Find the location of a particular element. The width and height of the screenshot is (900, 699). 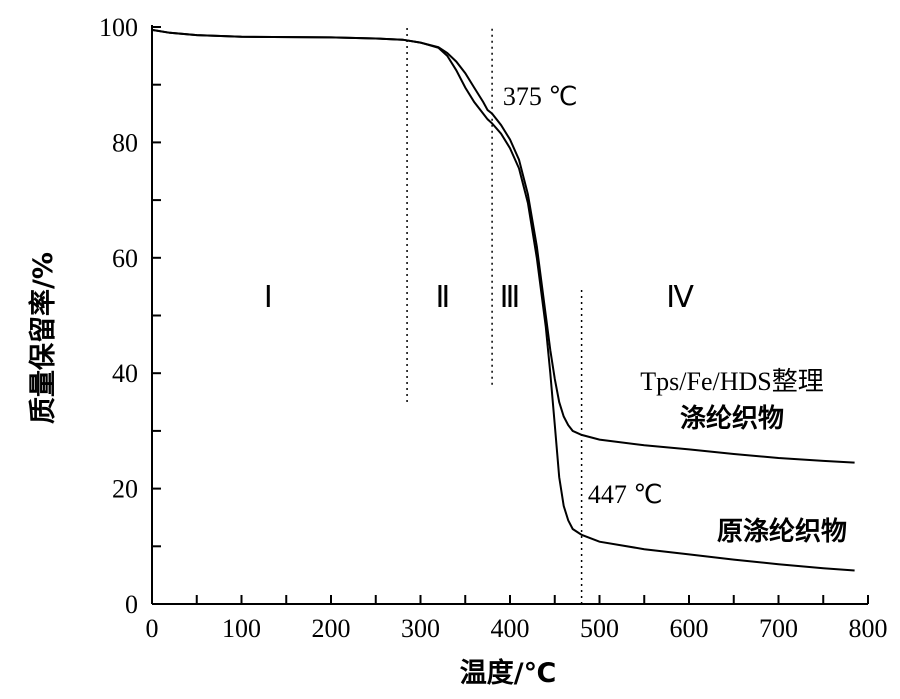

y-tick-label: 80 is located at coordinates (125, 142).